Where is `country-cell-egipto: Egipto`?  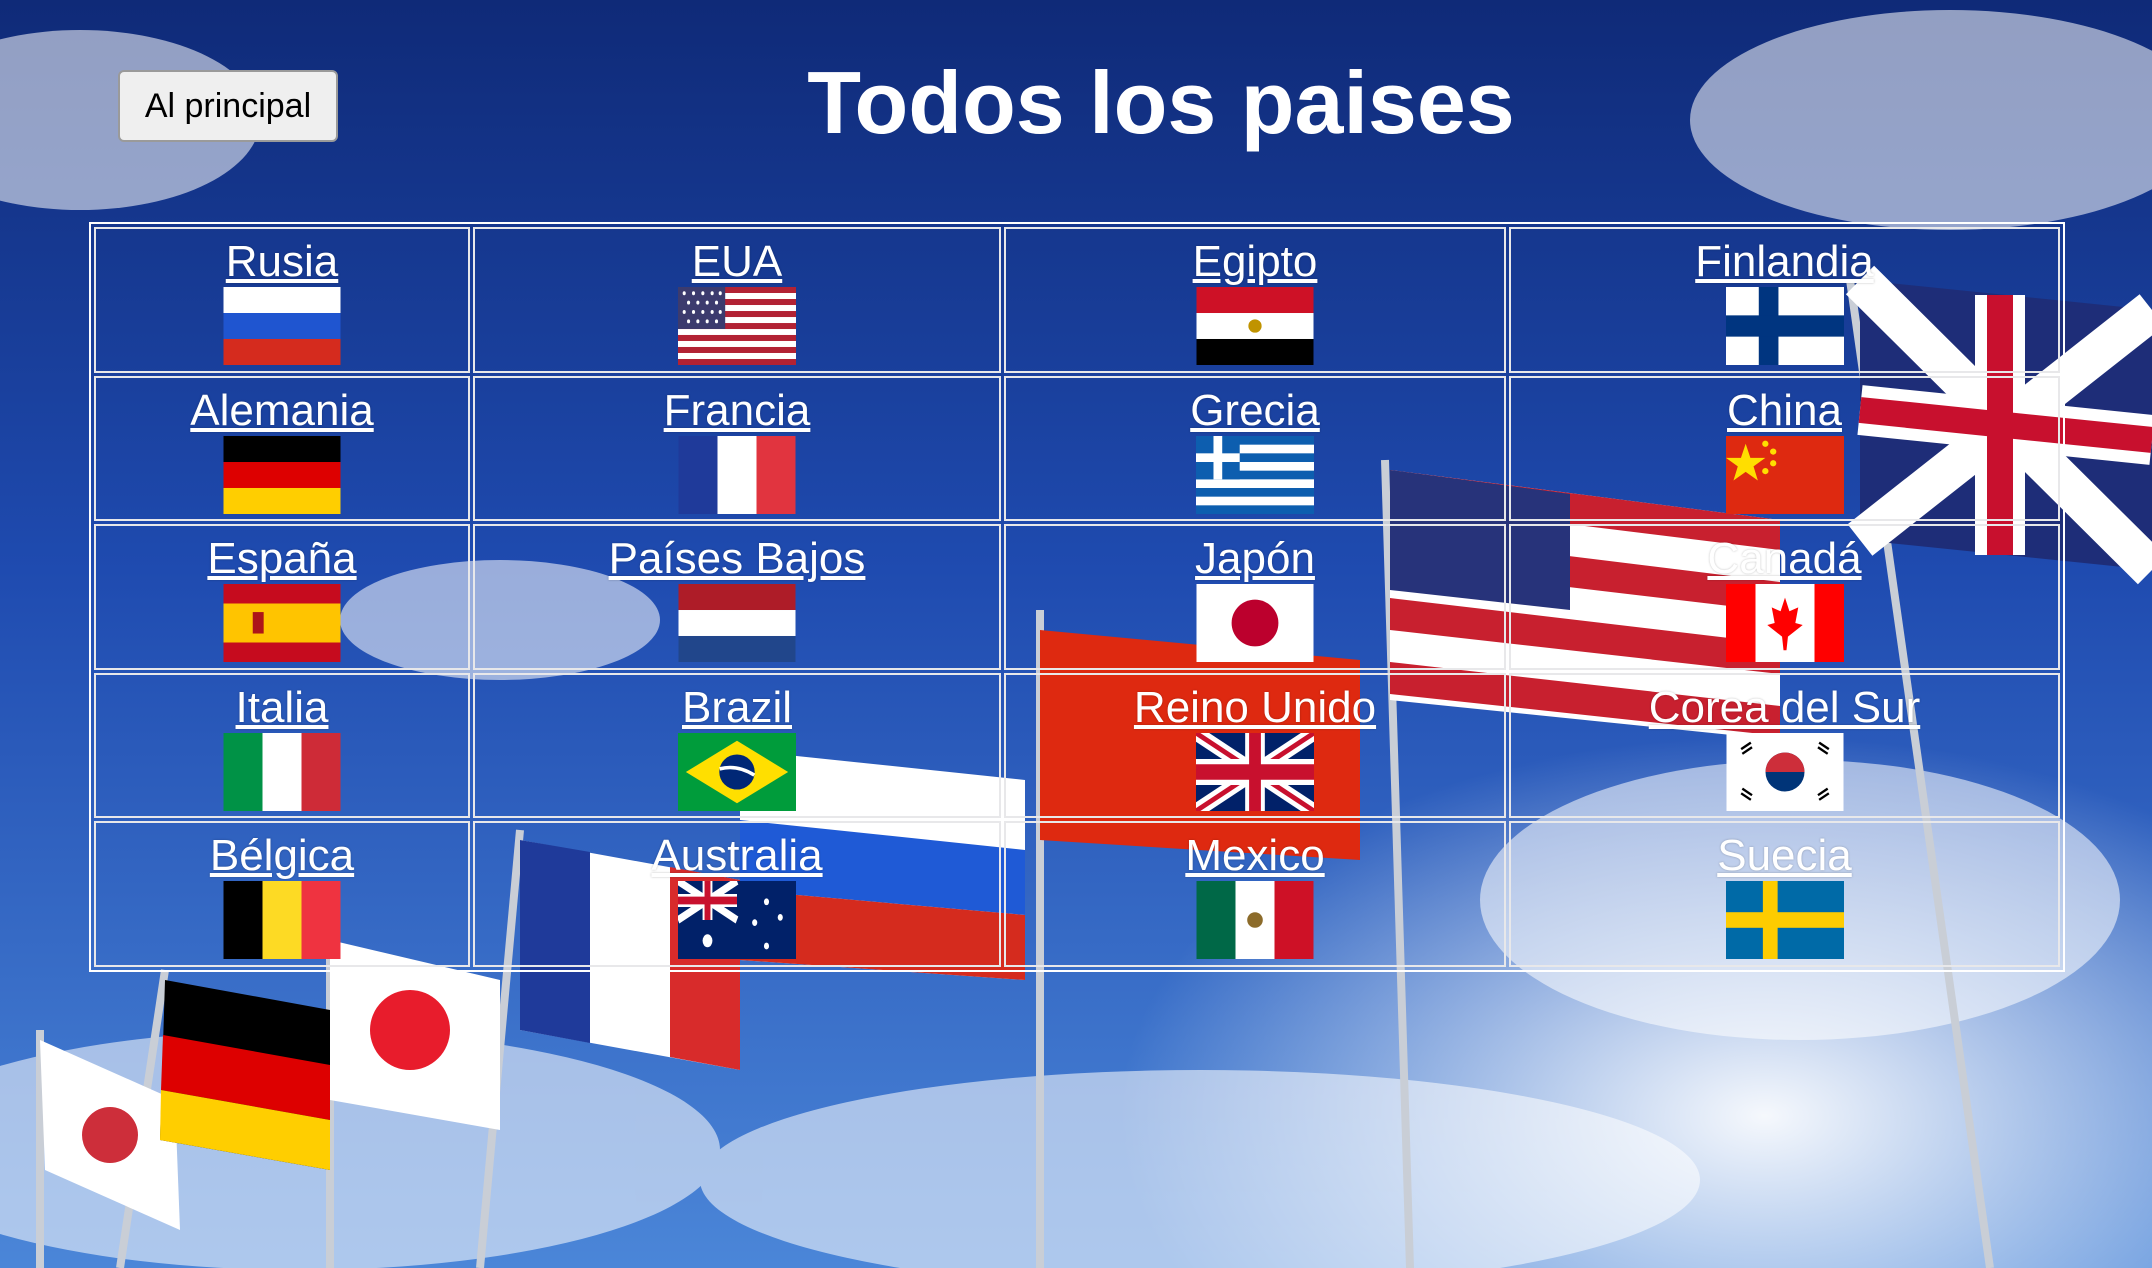 country-cell-egipto: Egipto is located at coordinates (1255, 300).